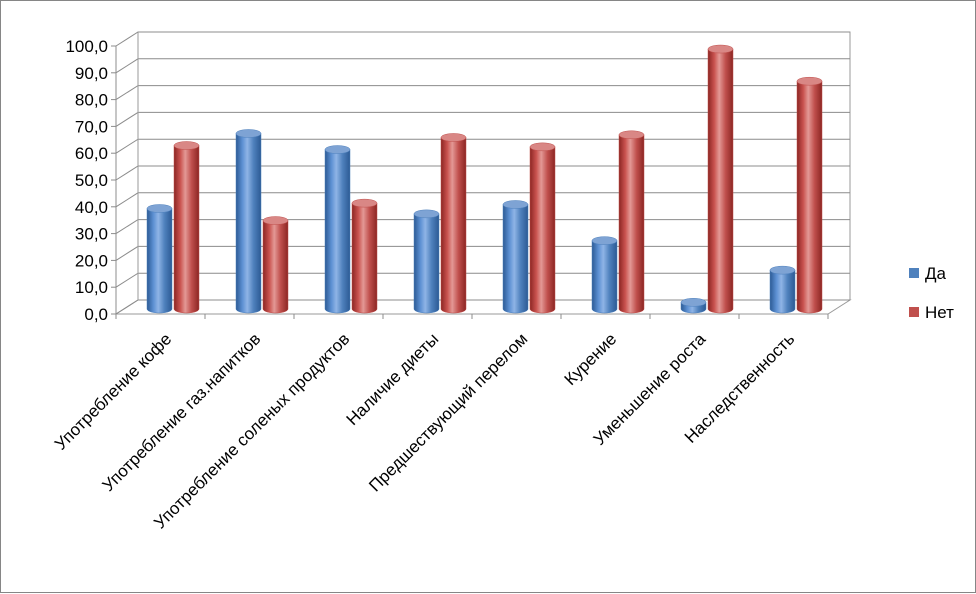  What do you see at coordinates (393, 379) in the screenshot?
I see `category-label: Наличие диеты` at bounding box center [393, 379].